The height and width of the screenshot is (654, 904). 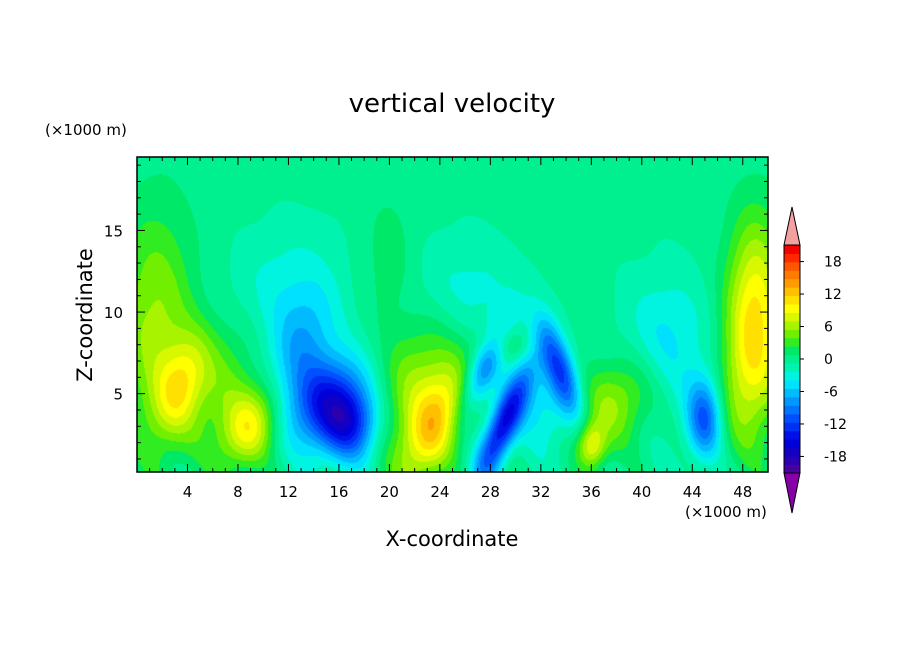 What do you see at coordinates (815, 360) in the screenshot?
I see `colorbar: 18 12 6 0 -6 -12 -18` at bounding box center [815, 360].